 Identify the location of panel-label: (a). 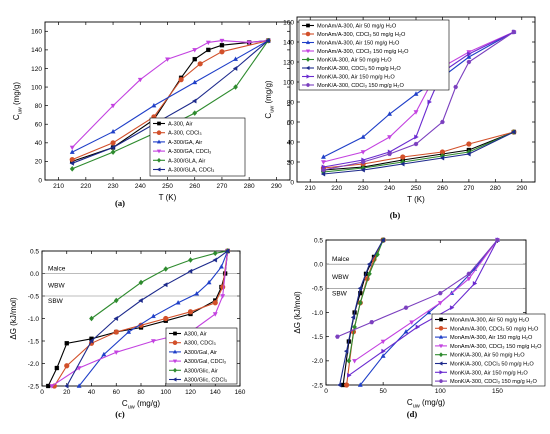
(120, 203).